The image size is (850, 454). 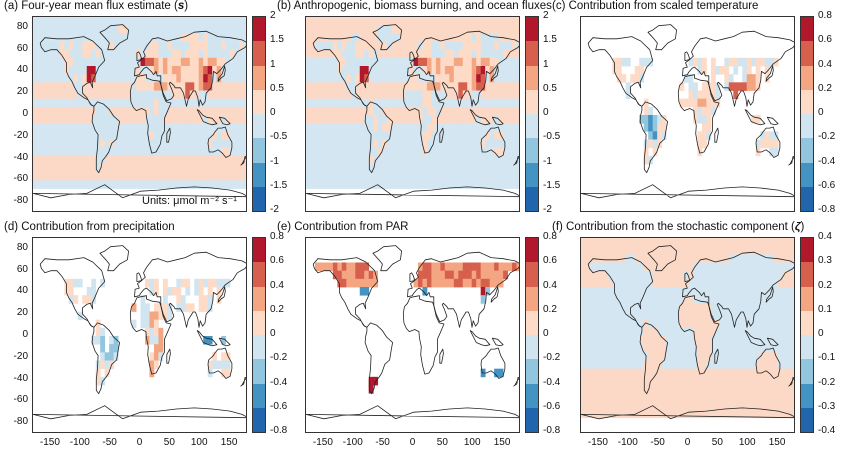 What do you see at coordinates (547, 209) in the screenshot?
I see `colorbar-tick-label: -2` at bounding box center [547, 209].